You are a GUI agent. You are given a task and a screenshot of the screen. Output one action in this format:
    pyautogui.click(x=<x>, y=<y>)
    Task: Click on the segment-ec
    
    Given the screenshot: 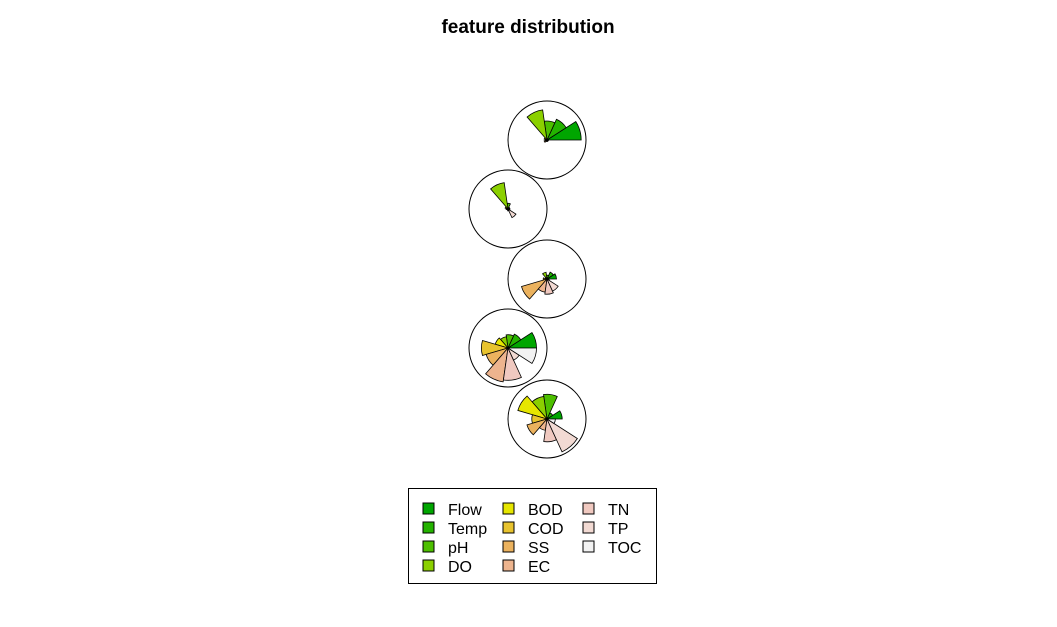 What is the action you would take?
    pyautogui.click(x=497, y=364)
    